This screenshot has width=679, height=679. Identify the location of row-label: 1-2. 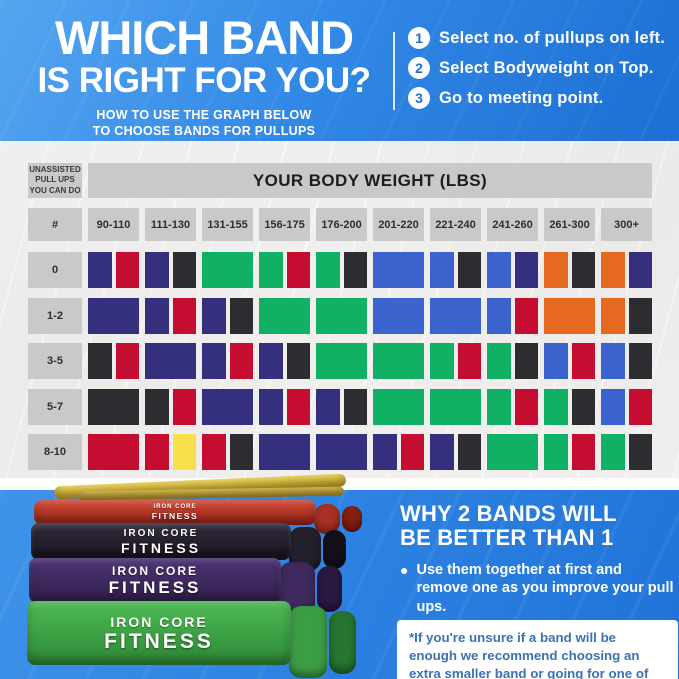
(55, 315).